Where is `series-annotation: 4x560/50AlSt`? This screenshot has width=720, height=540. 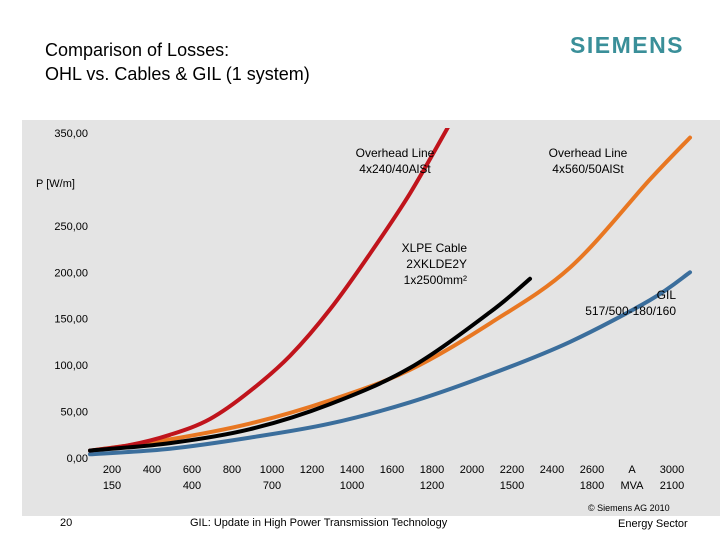 series-annotation: 4x560/50AlSt is located at coordinates (588, 169).